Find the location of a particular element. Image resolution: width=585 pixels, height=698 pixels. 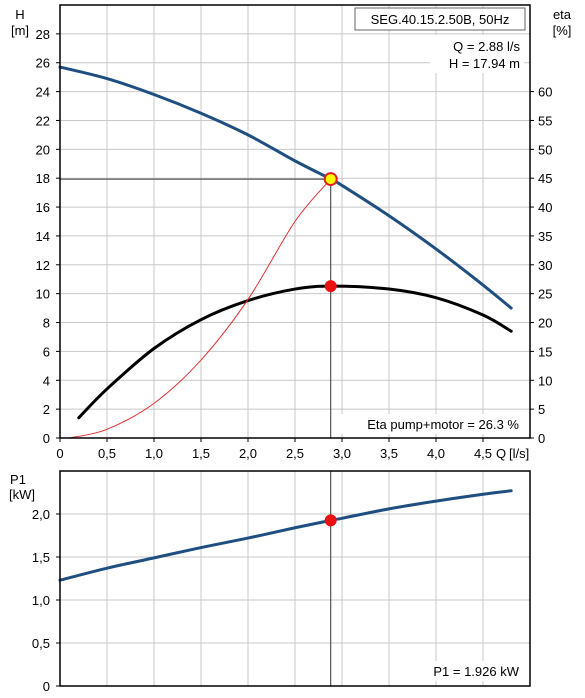

efficiency-point-marker is located at coordinates (331, 286).